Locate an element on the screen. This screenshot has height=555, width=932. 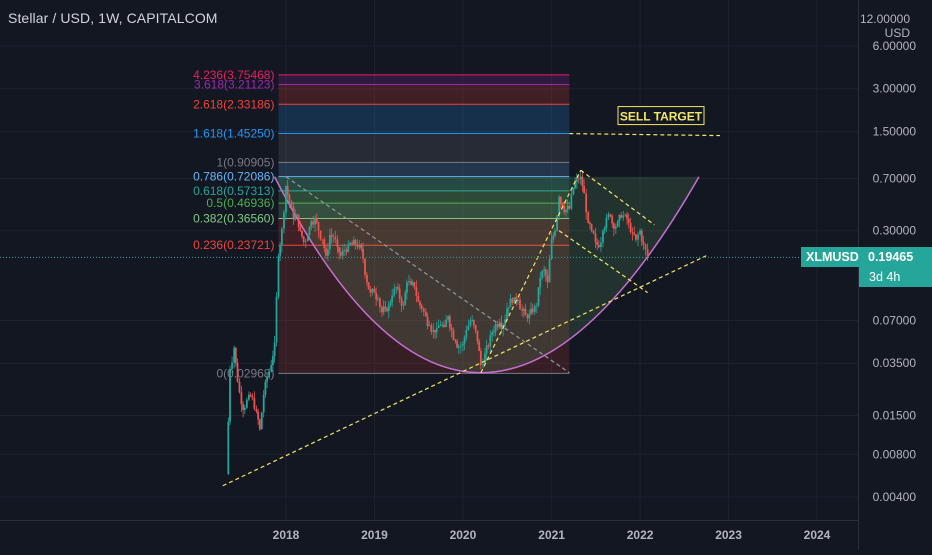
time-tick-label: 2020 is located at coordinates (463, 535).